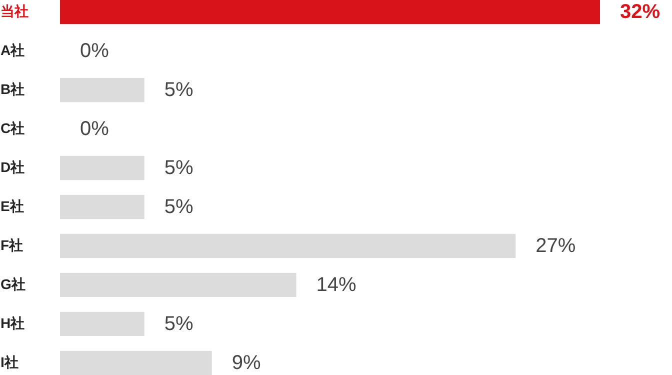 The width and height of the screenshot is (672, 375). Describe the element at coordinates (12, 206) in the screenshot. I see `y-tick-label: E社` at that location.